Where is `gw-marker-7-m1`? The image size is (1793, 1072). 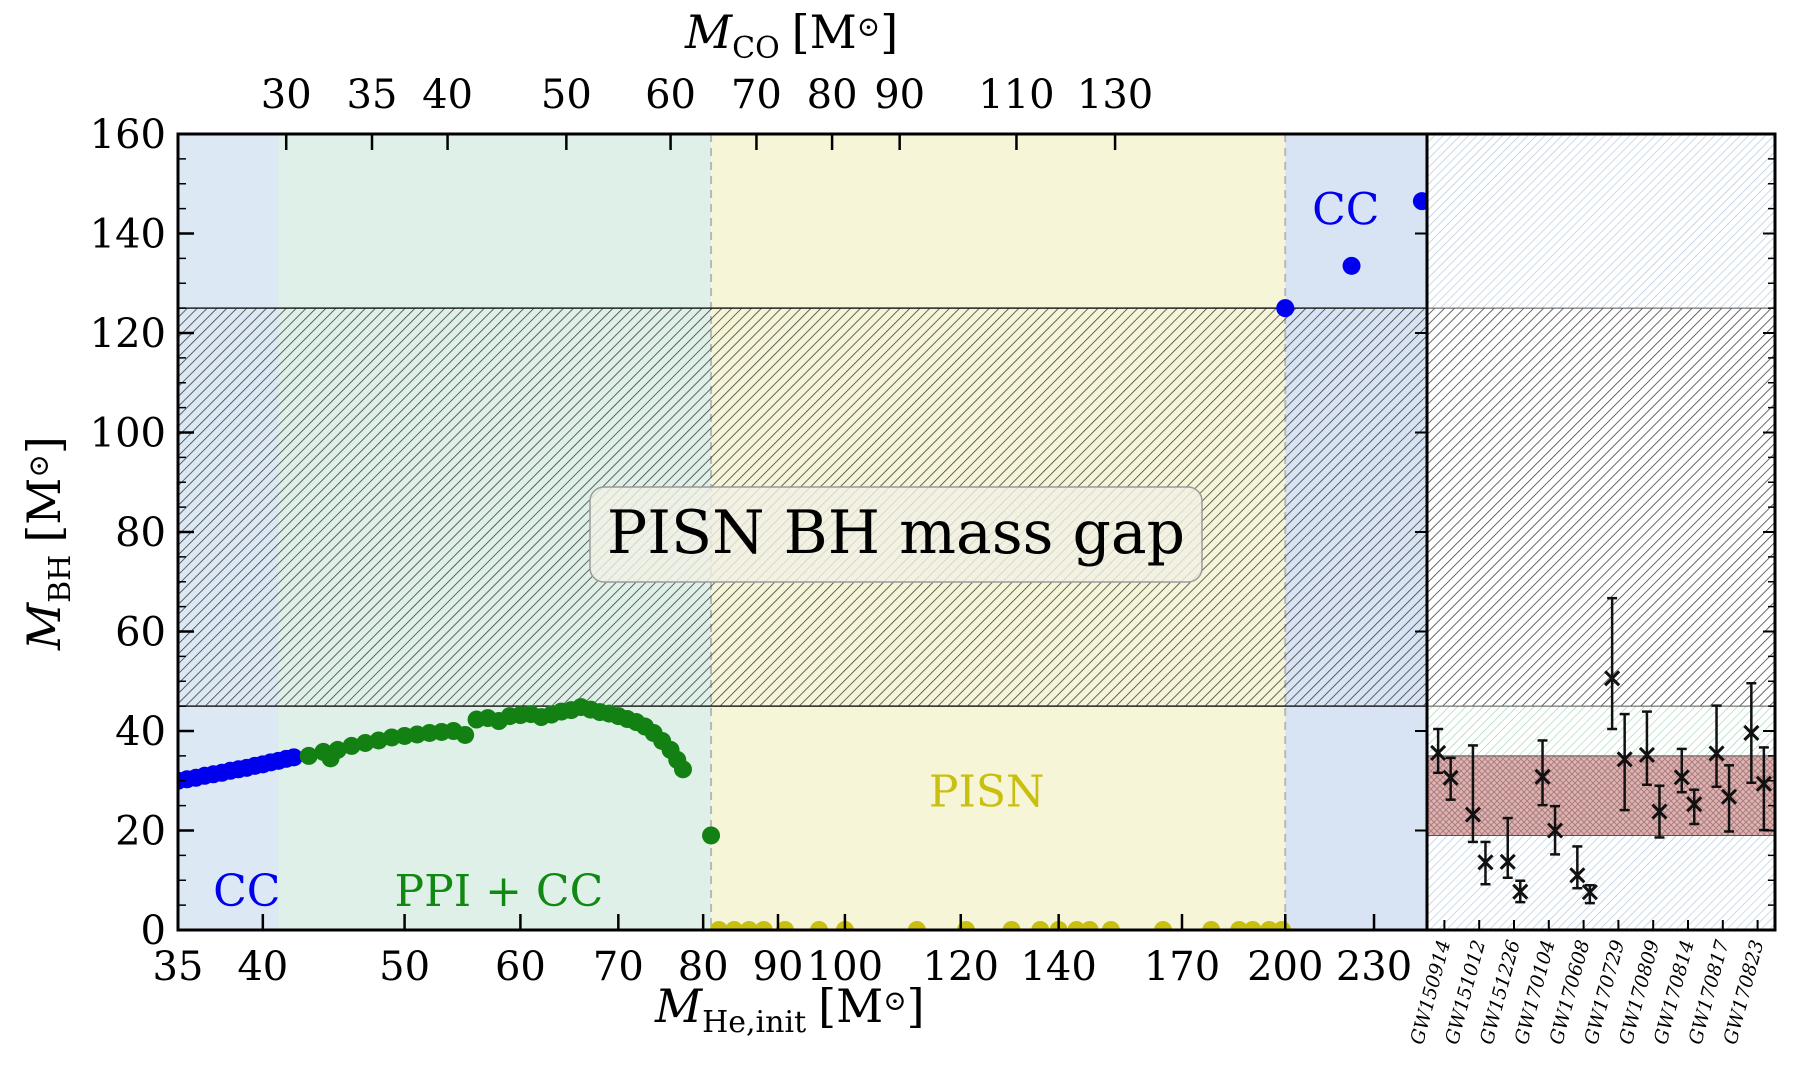
gw-marker-7-m1 is located at coordinates (1681, 777).